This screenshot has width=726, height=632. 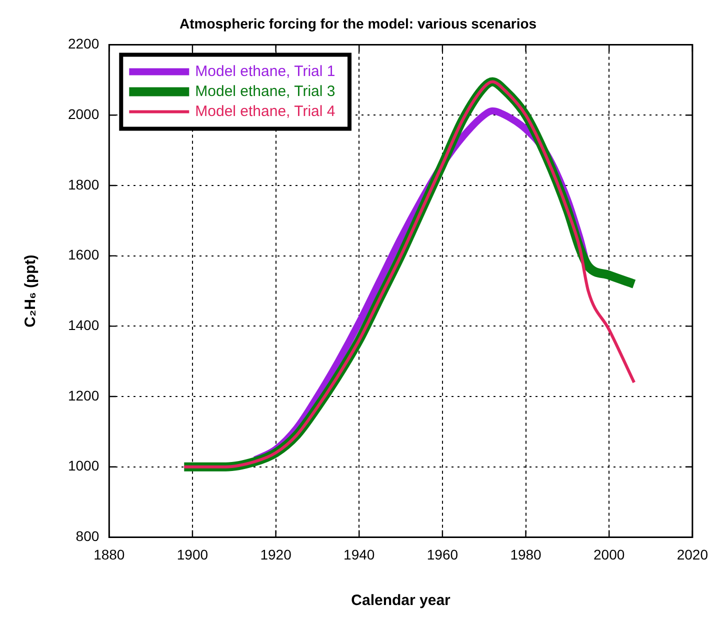 What do you see at coordinates (609, 554) in the screenshot?
I see `x-tick-label: 2000` at bounding box center [609, 554].